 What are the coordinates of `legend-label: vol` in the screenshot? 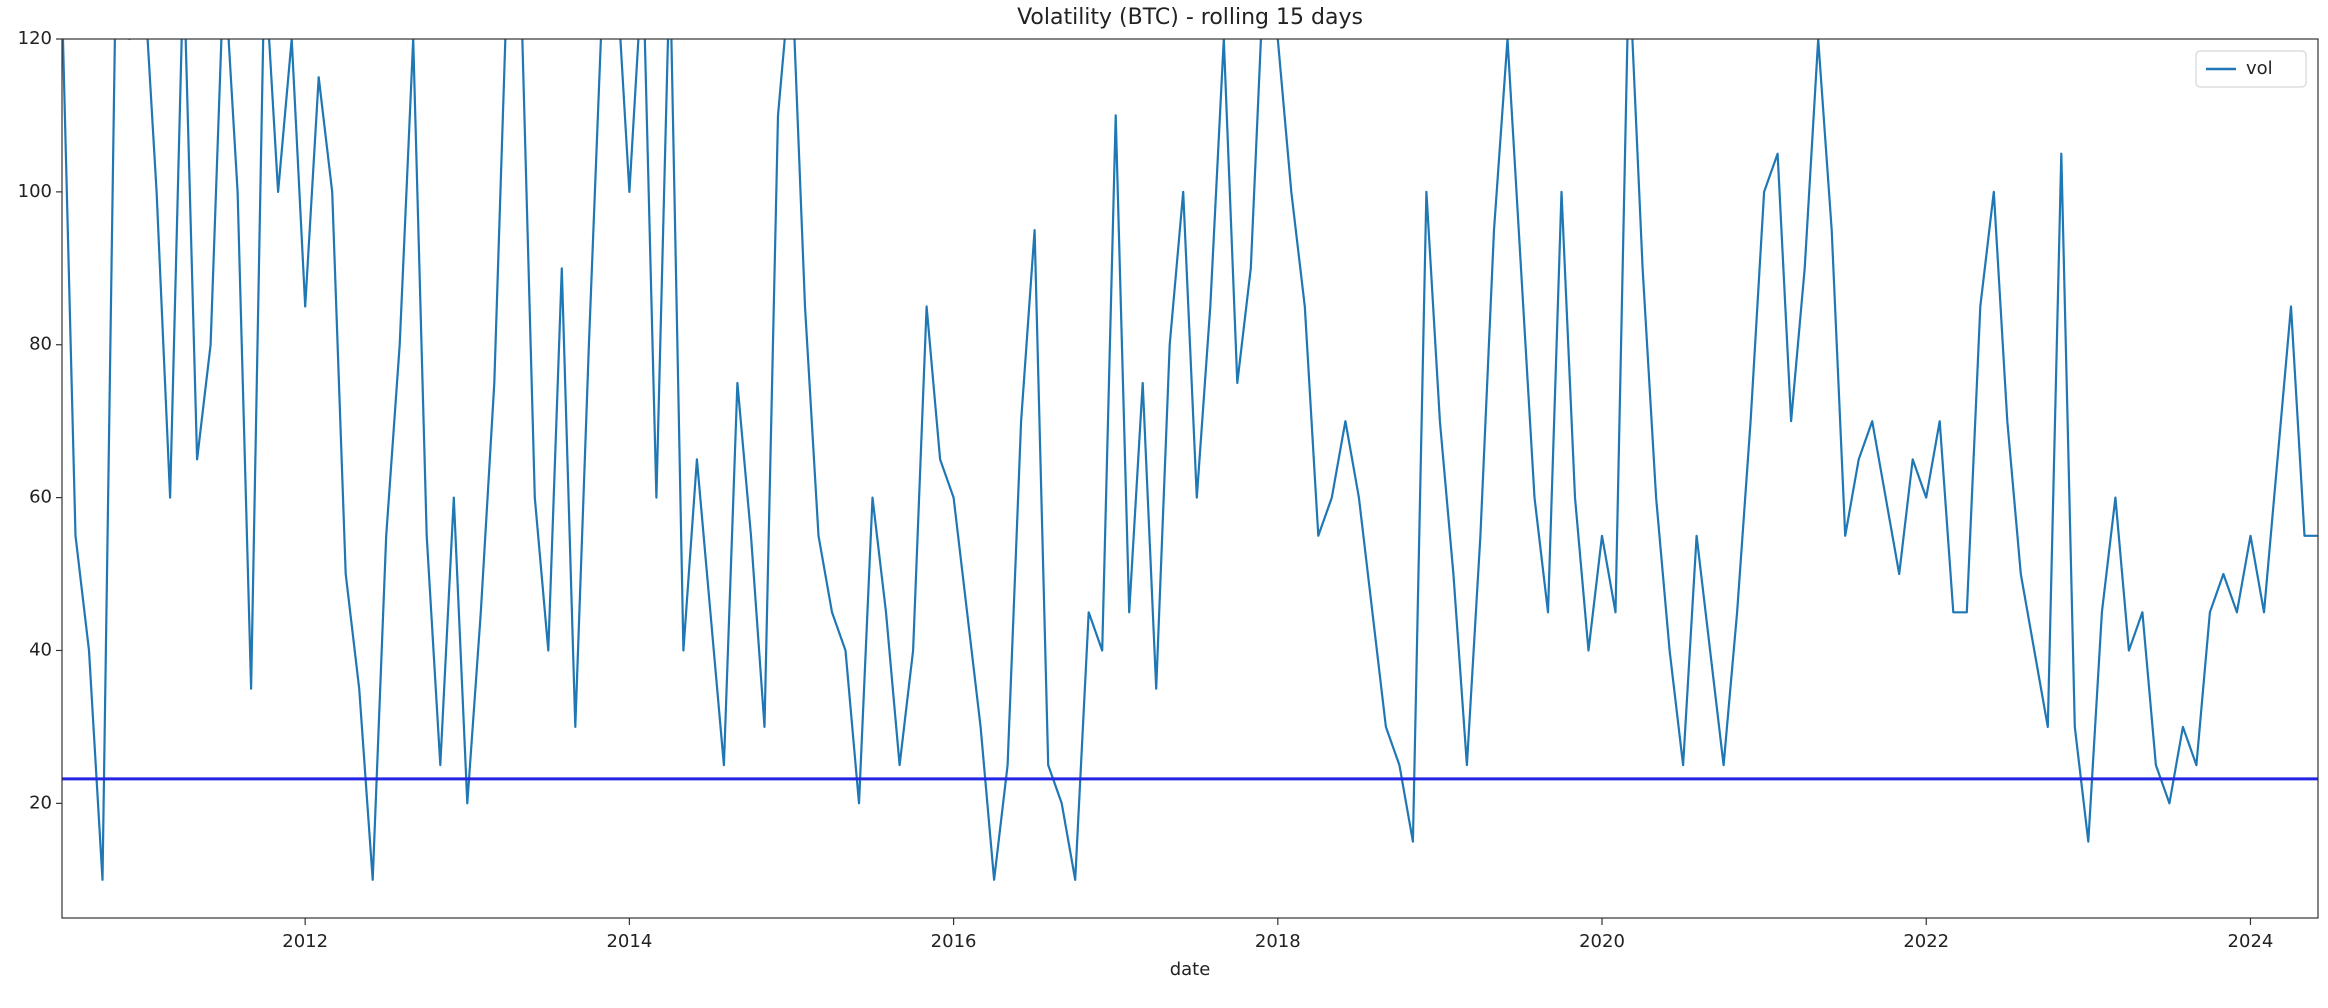 It's located at (2259, 68).